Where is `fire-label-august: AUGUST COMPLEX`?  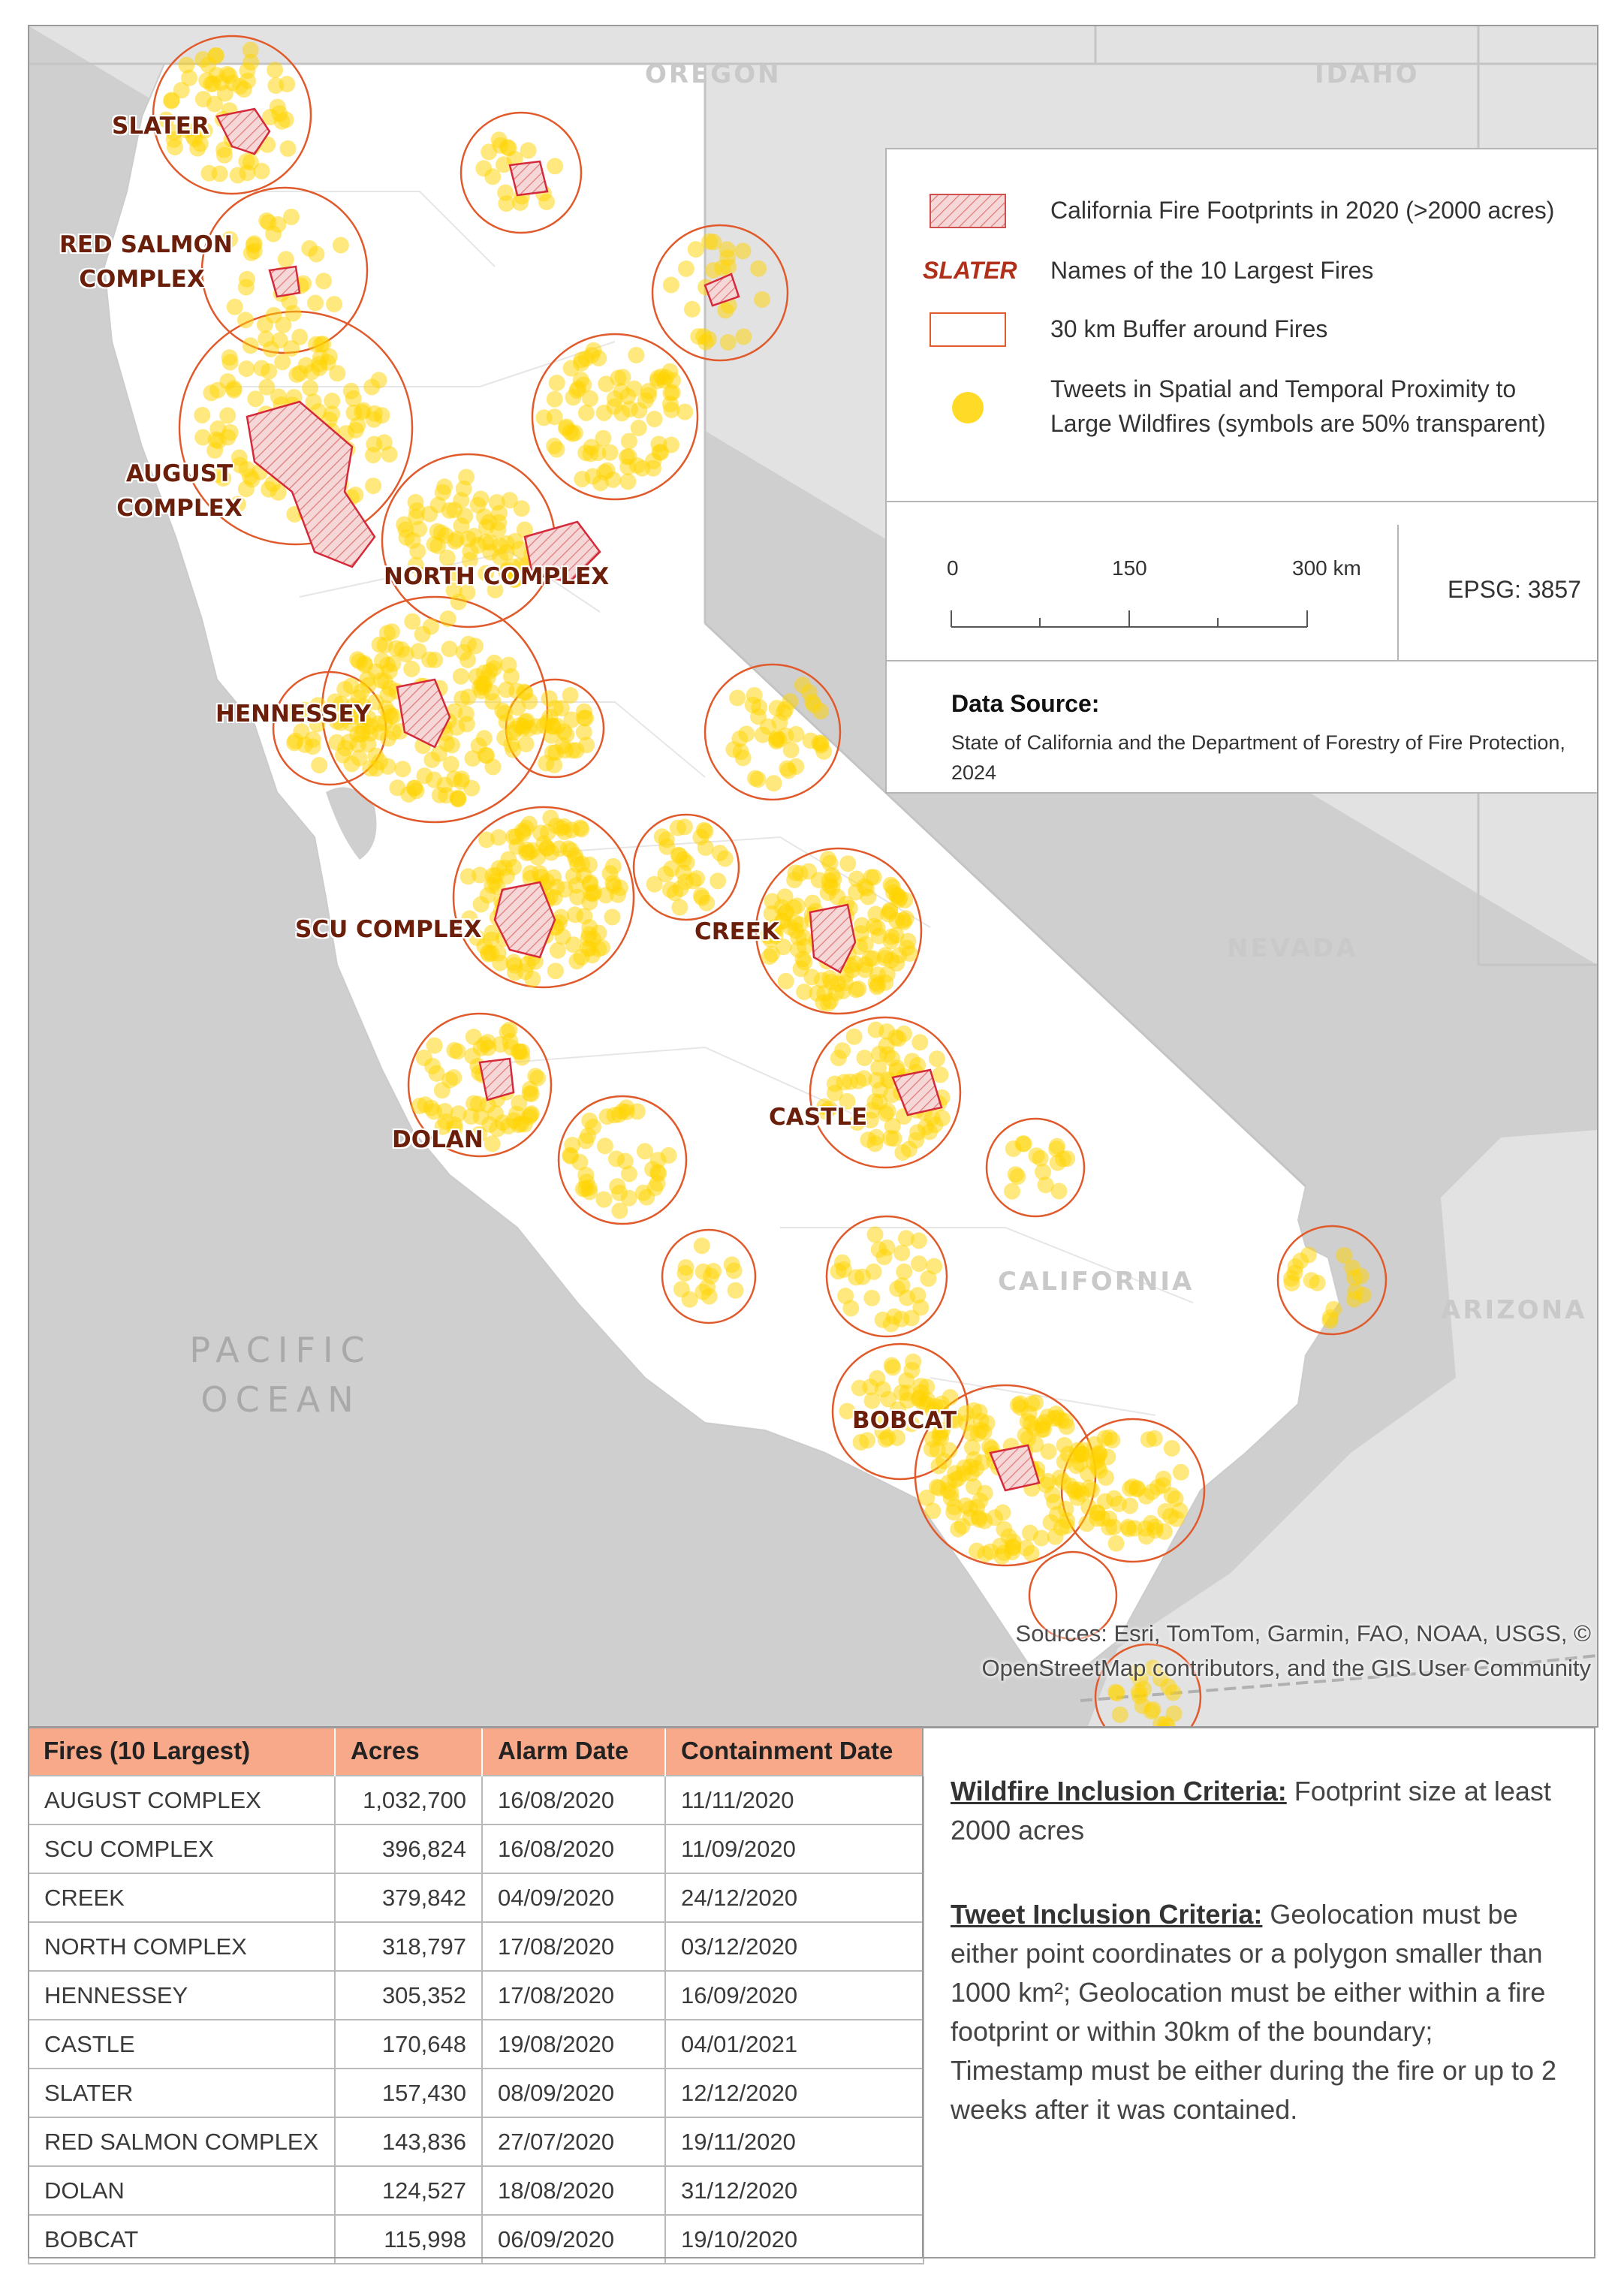
fire-label-august: AUGUST COMPLEX is located at coordinates (179, 491).